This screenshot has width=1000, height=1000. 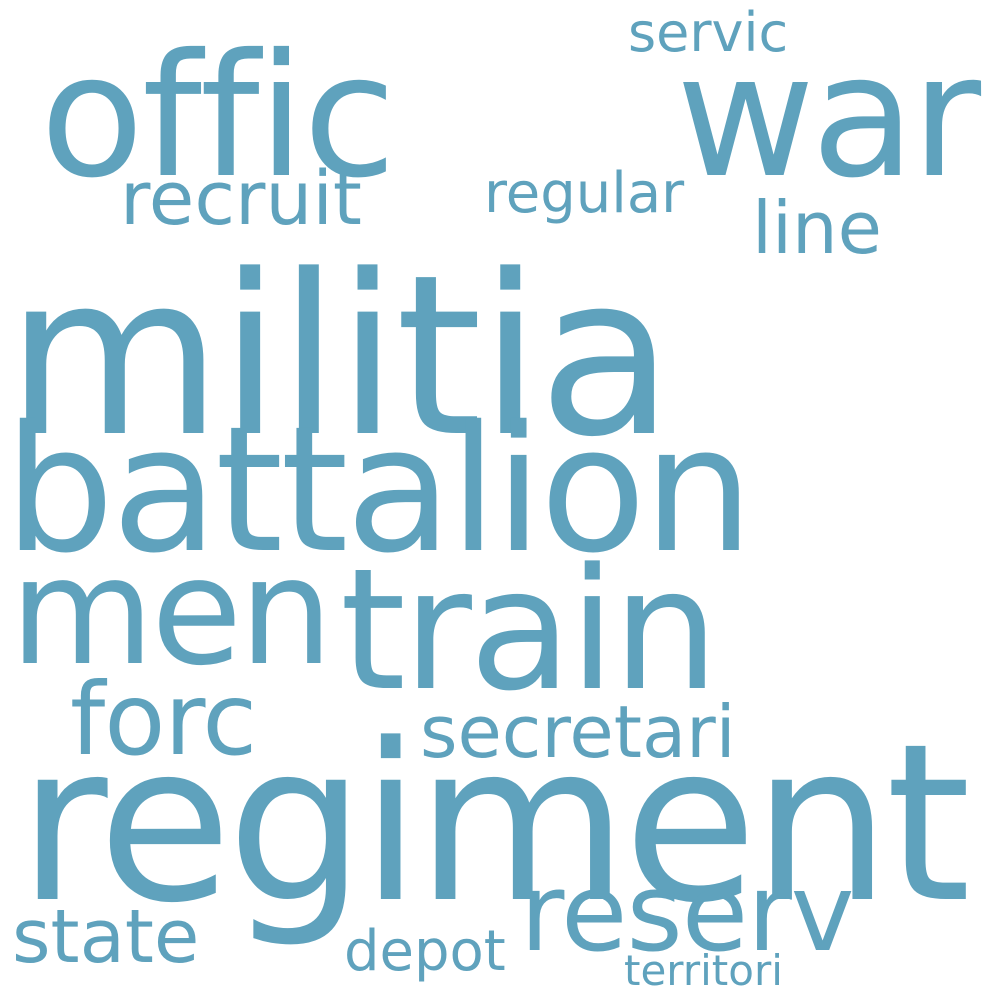 What do you see at coordinates (425, 951) in the screenshot?
I see `word-depot: depot` at bounding box center [425, 951].